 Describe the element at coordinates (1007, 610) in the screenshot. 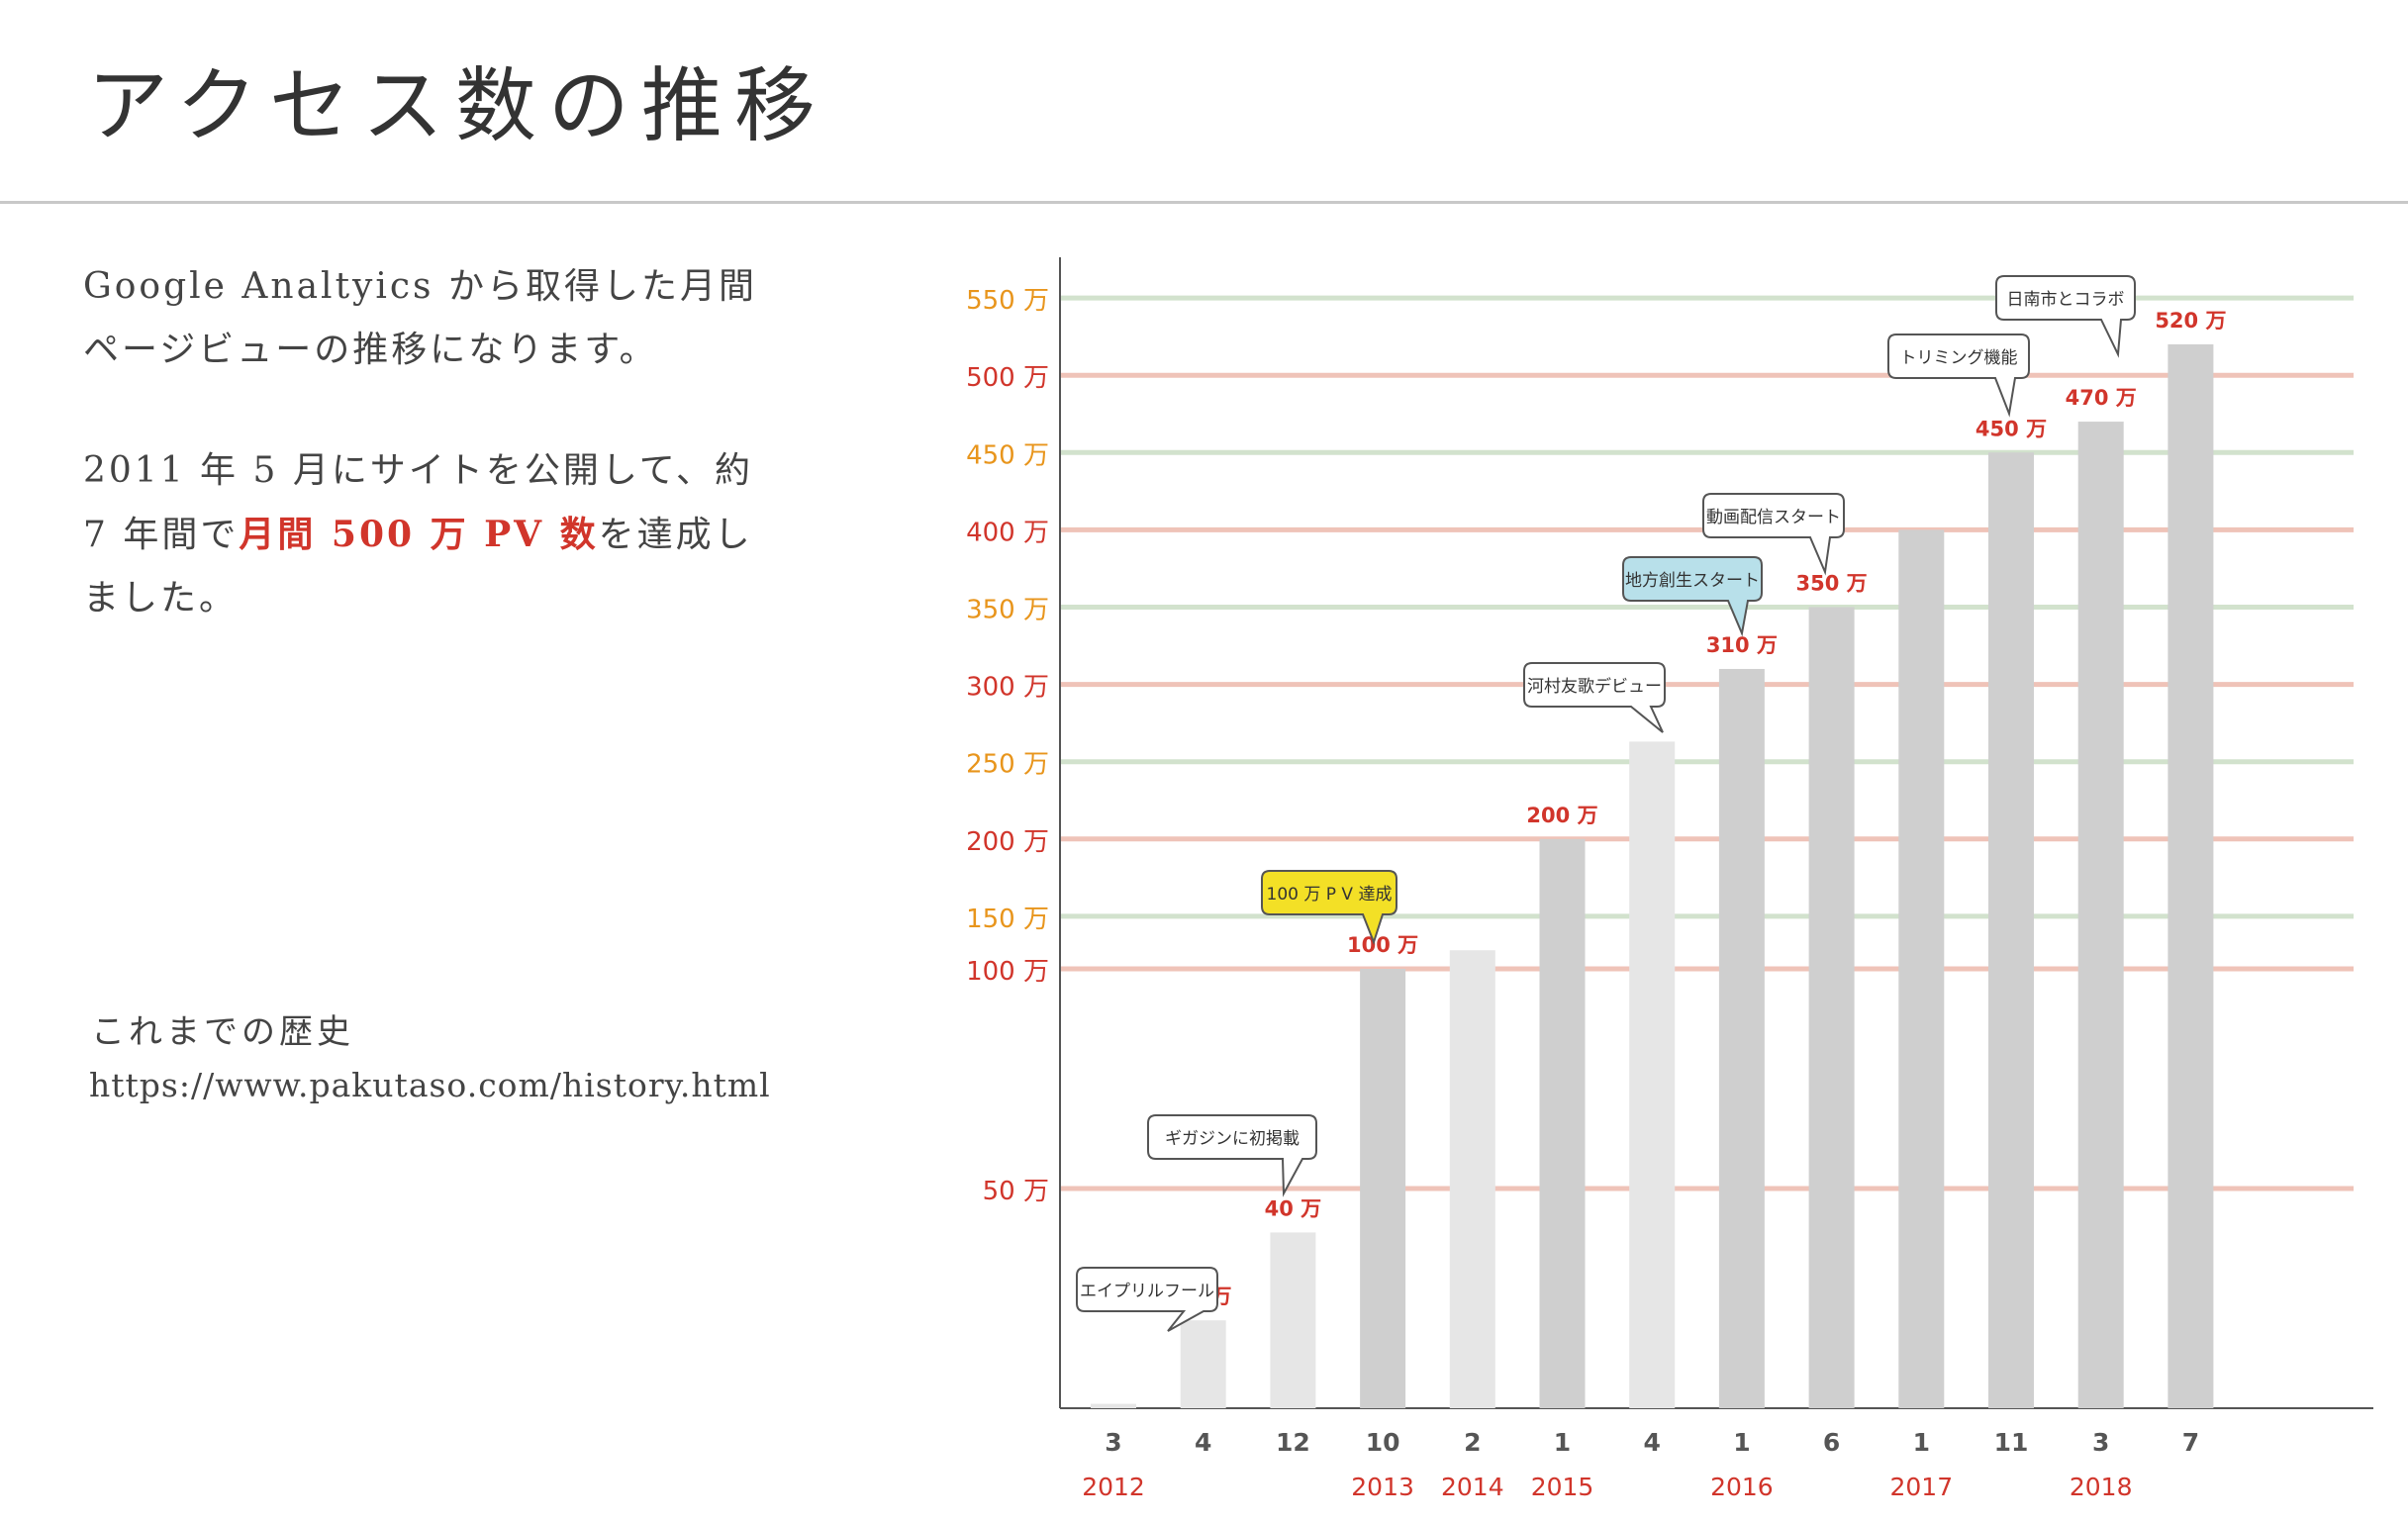

I see `y-tick-label: 350 万` at that location.